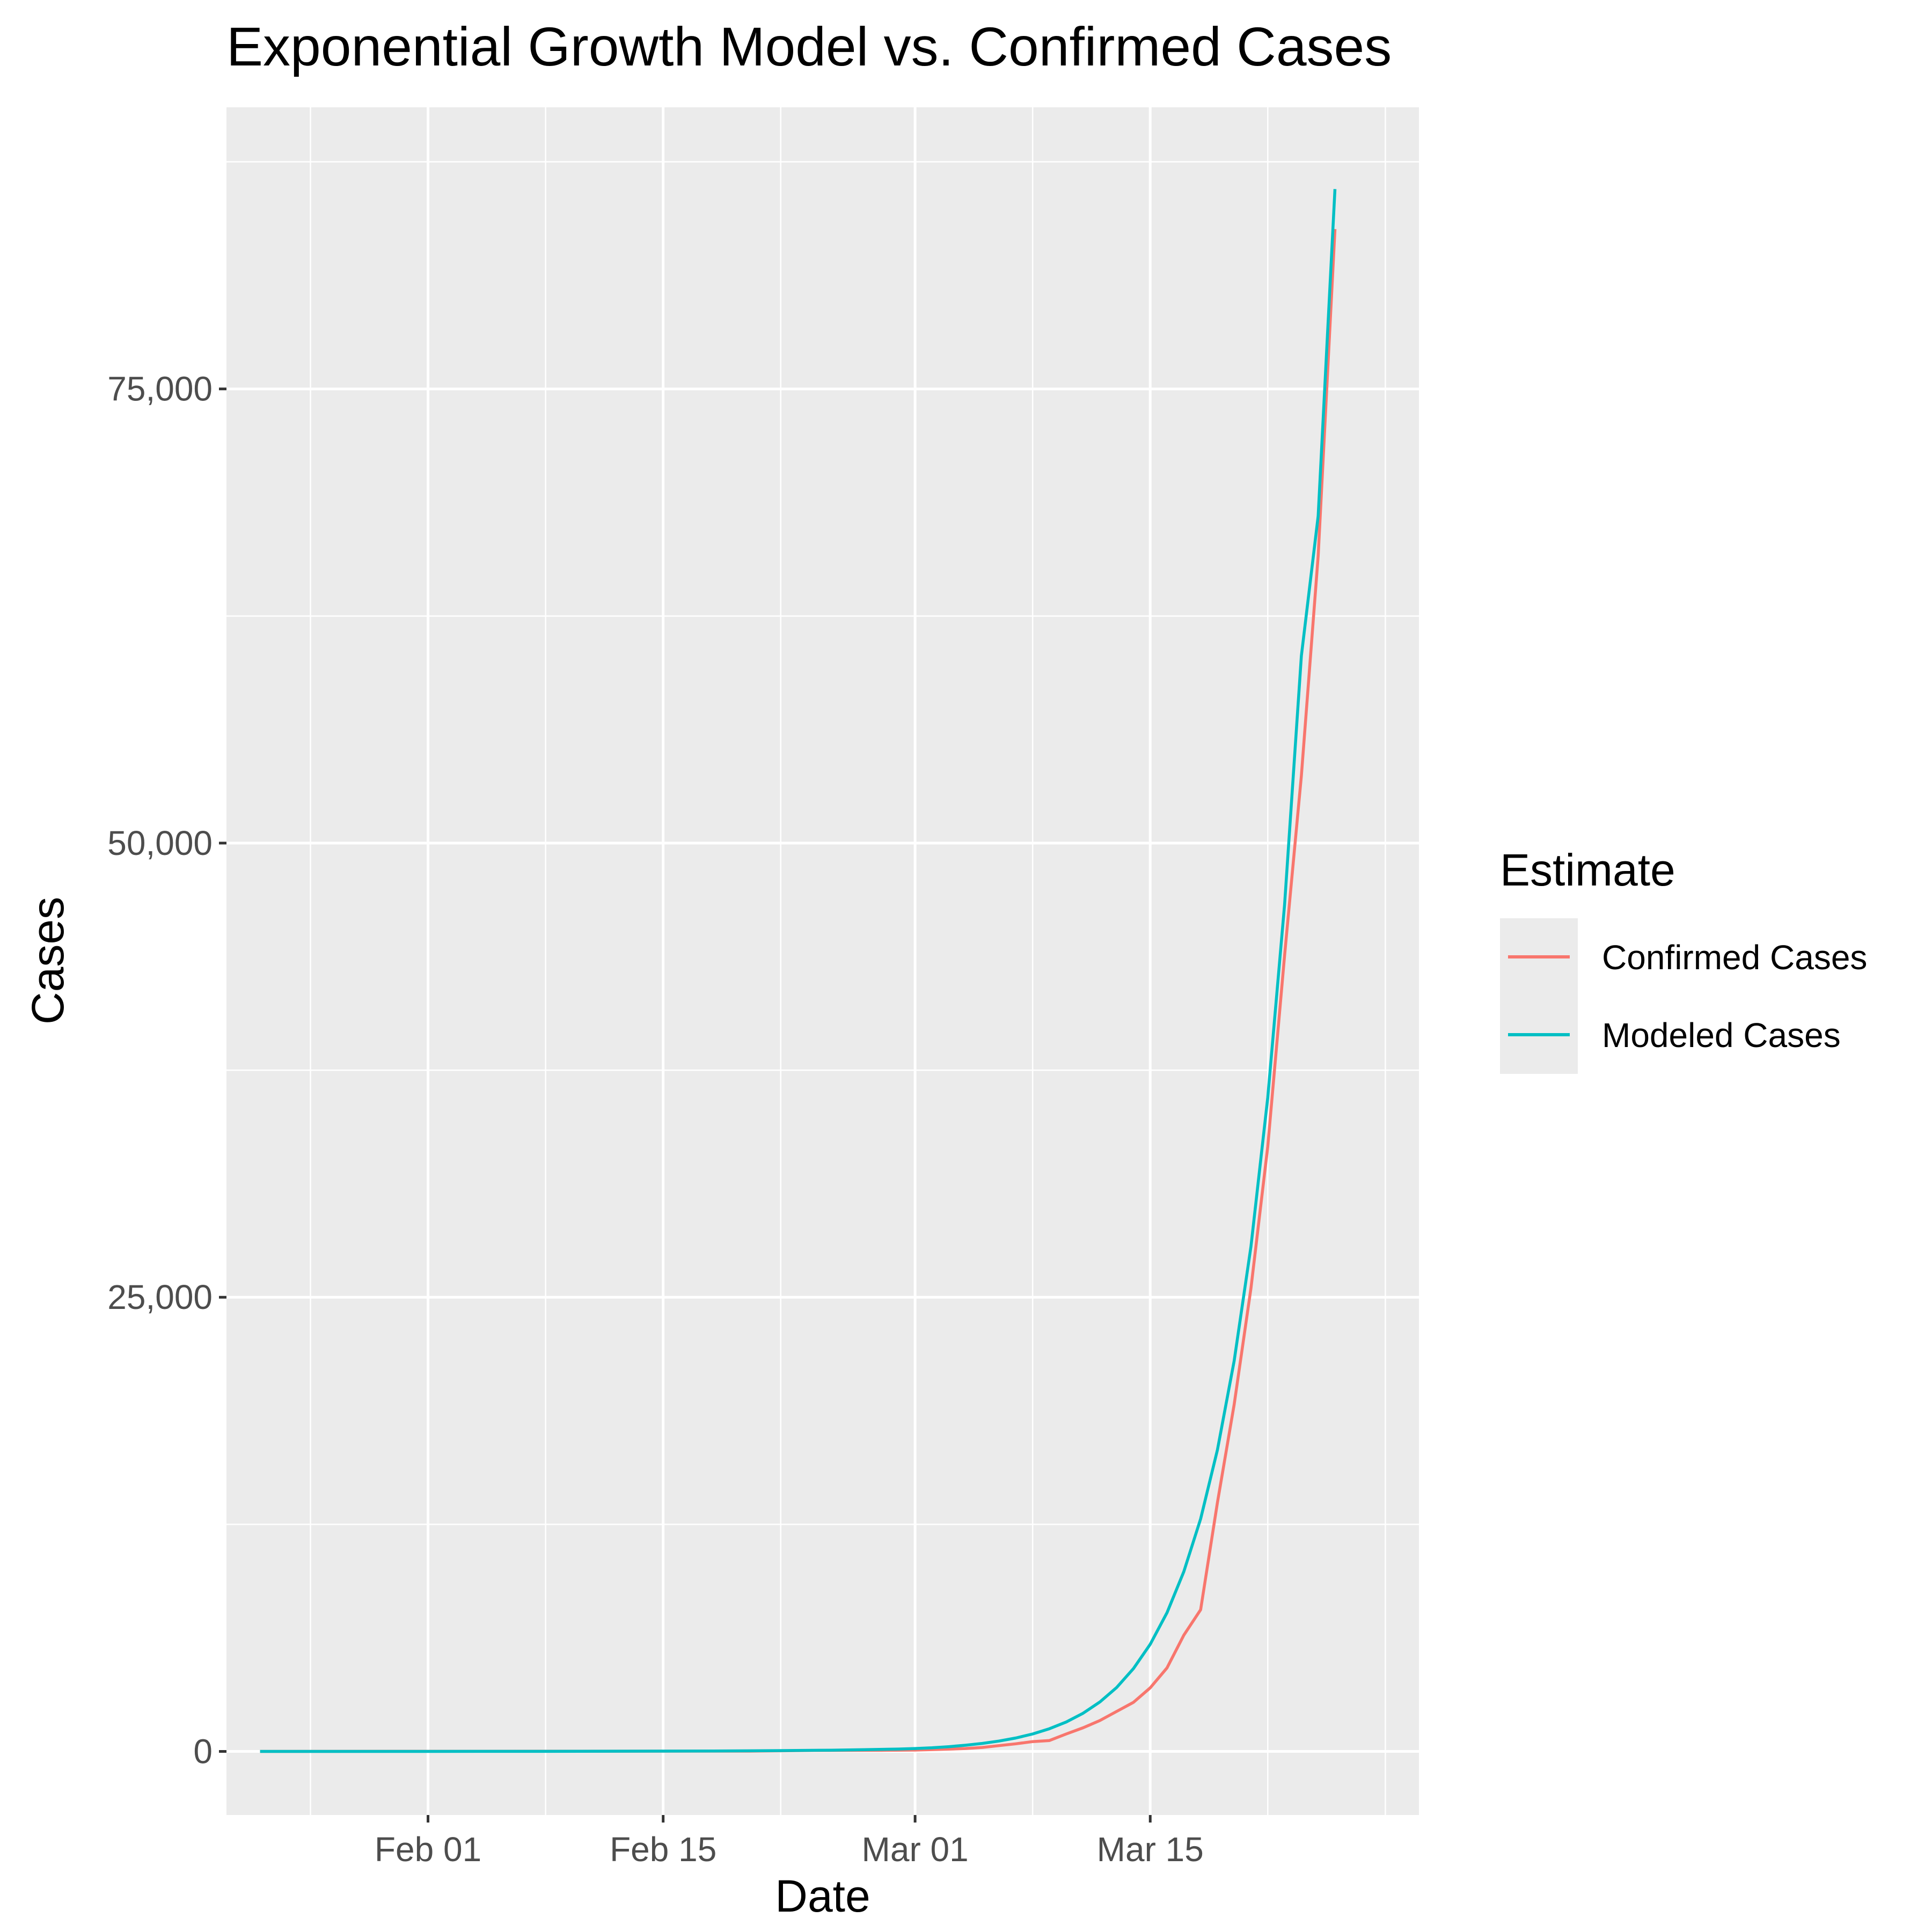  What do you see at coordinates (1721, 1035) in the screenshot?
I see `legend-label-modeled: Modeled Cases` at bounding box center [1721, 1035].